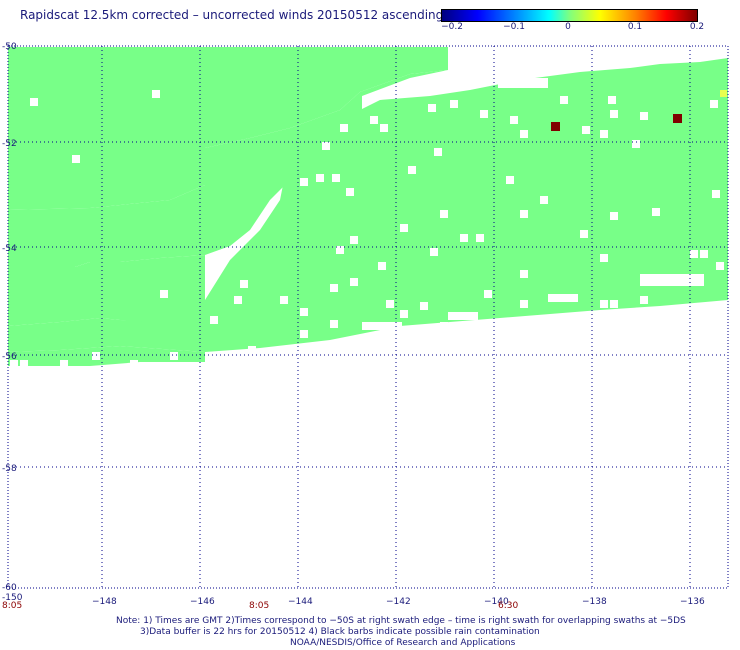 The image size is (740, 650). I want to click on lat-tick-label: -60, so click(9, 588).